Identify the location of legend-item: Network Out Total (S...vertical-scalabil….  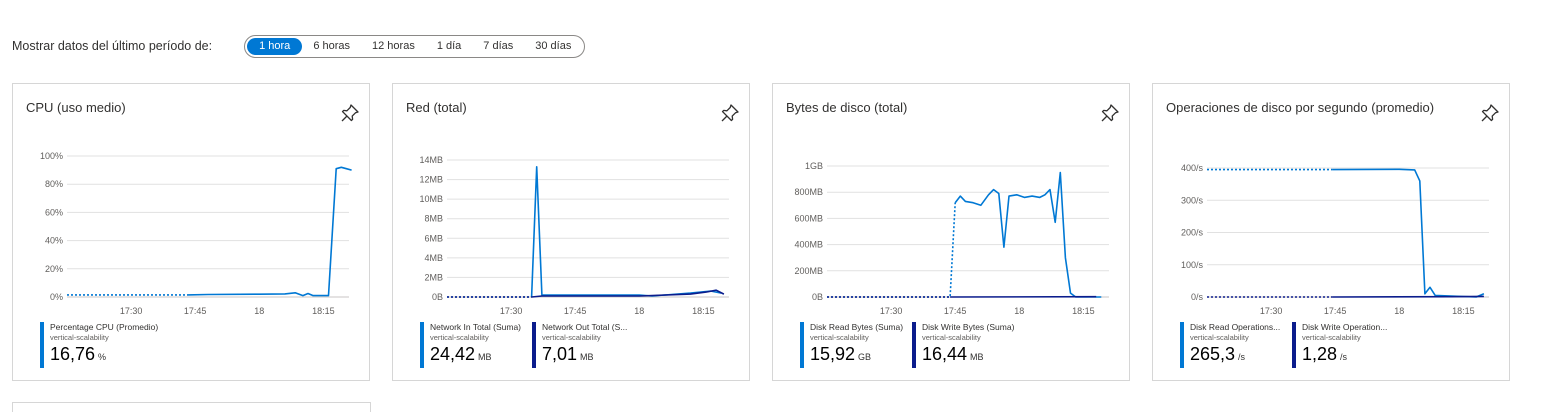
(579, 346).